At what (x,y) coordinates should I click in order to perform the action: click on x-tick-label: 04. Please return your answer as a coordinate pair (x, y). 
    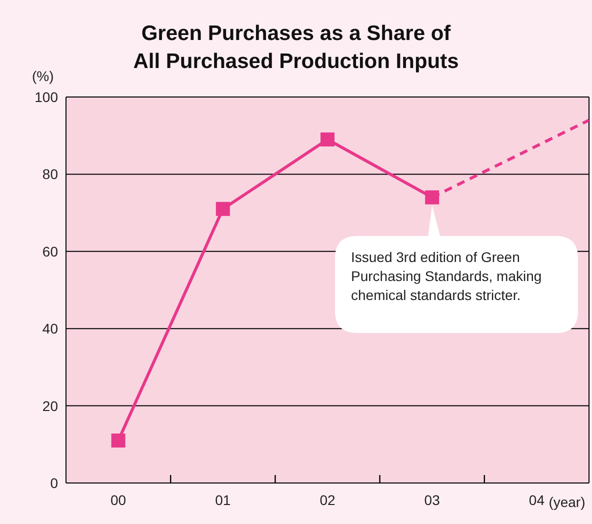
    Looking at the image, I should click on (536, 500).